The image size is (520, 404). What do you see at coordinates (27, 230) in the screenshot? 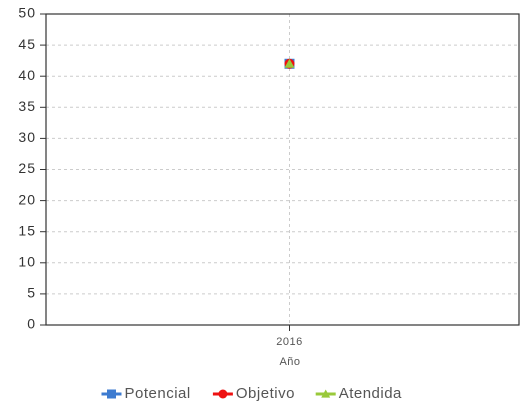
I see `y-tick-label: 15` at bounding box center [27, 230].